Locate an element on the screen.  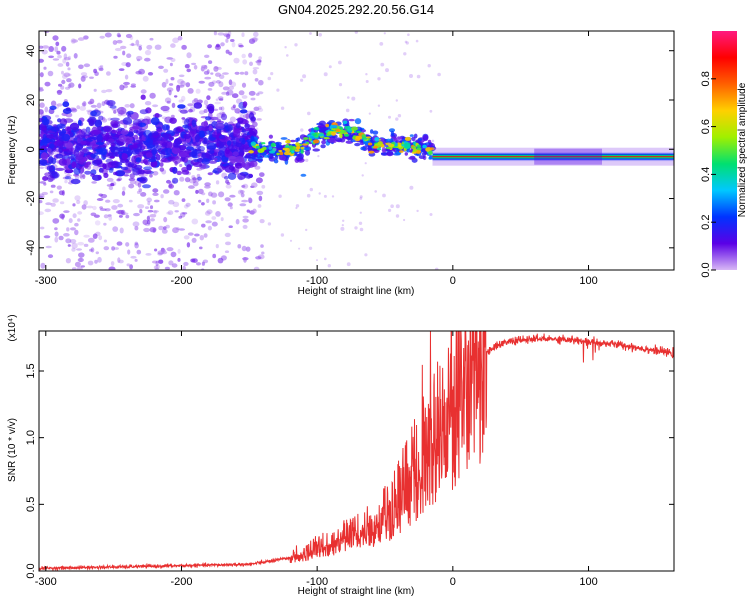
chart-title: GN04.2025.292.20.56.G14 is located at coordinates (356, 9).